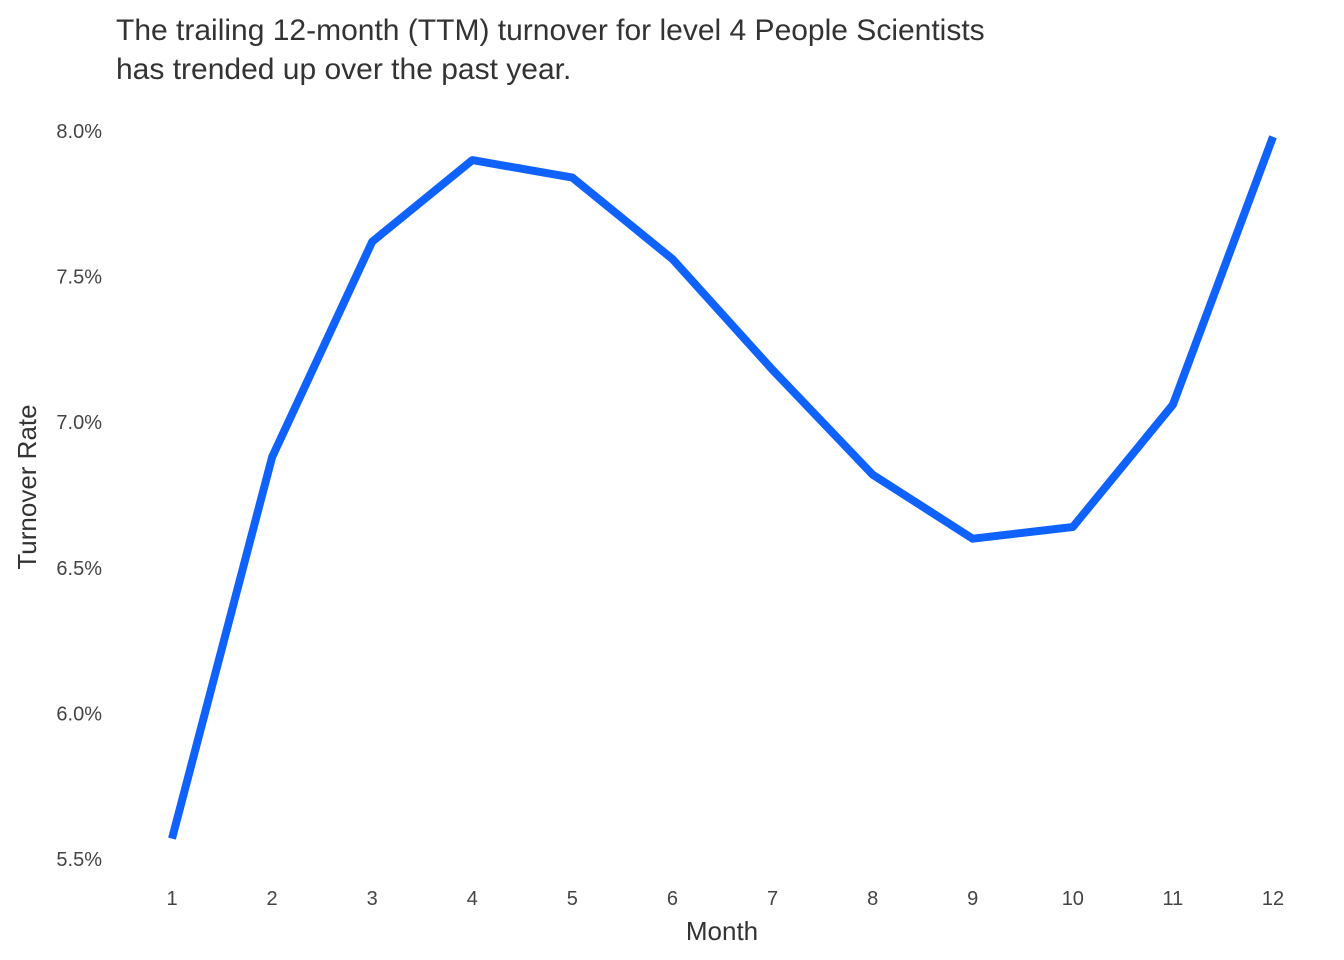  Describe the element at coordinates (343, 69) in the screenshot. I see `chart-title-line-2: has trended up over the past year.` at that location.